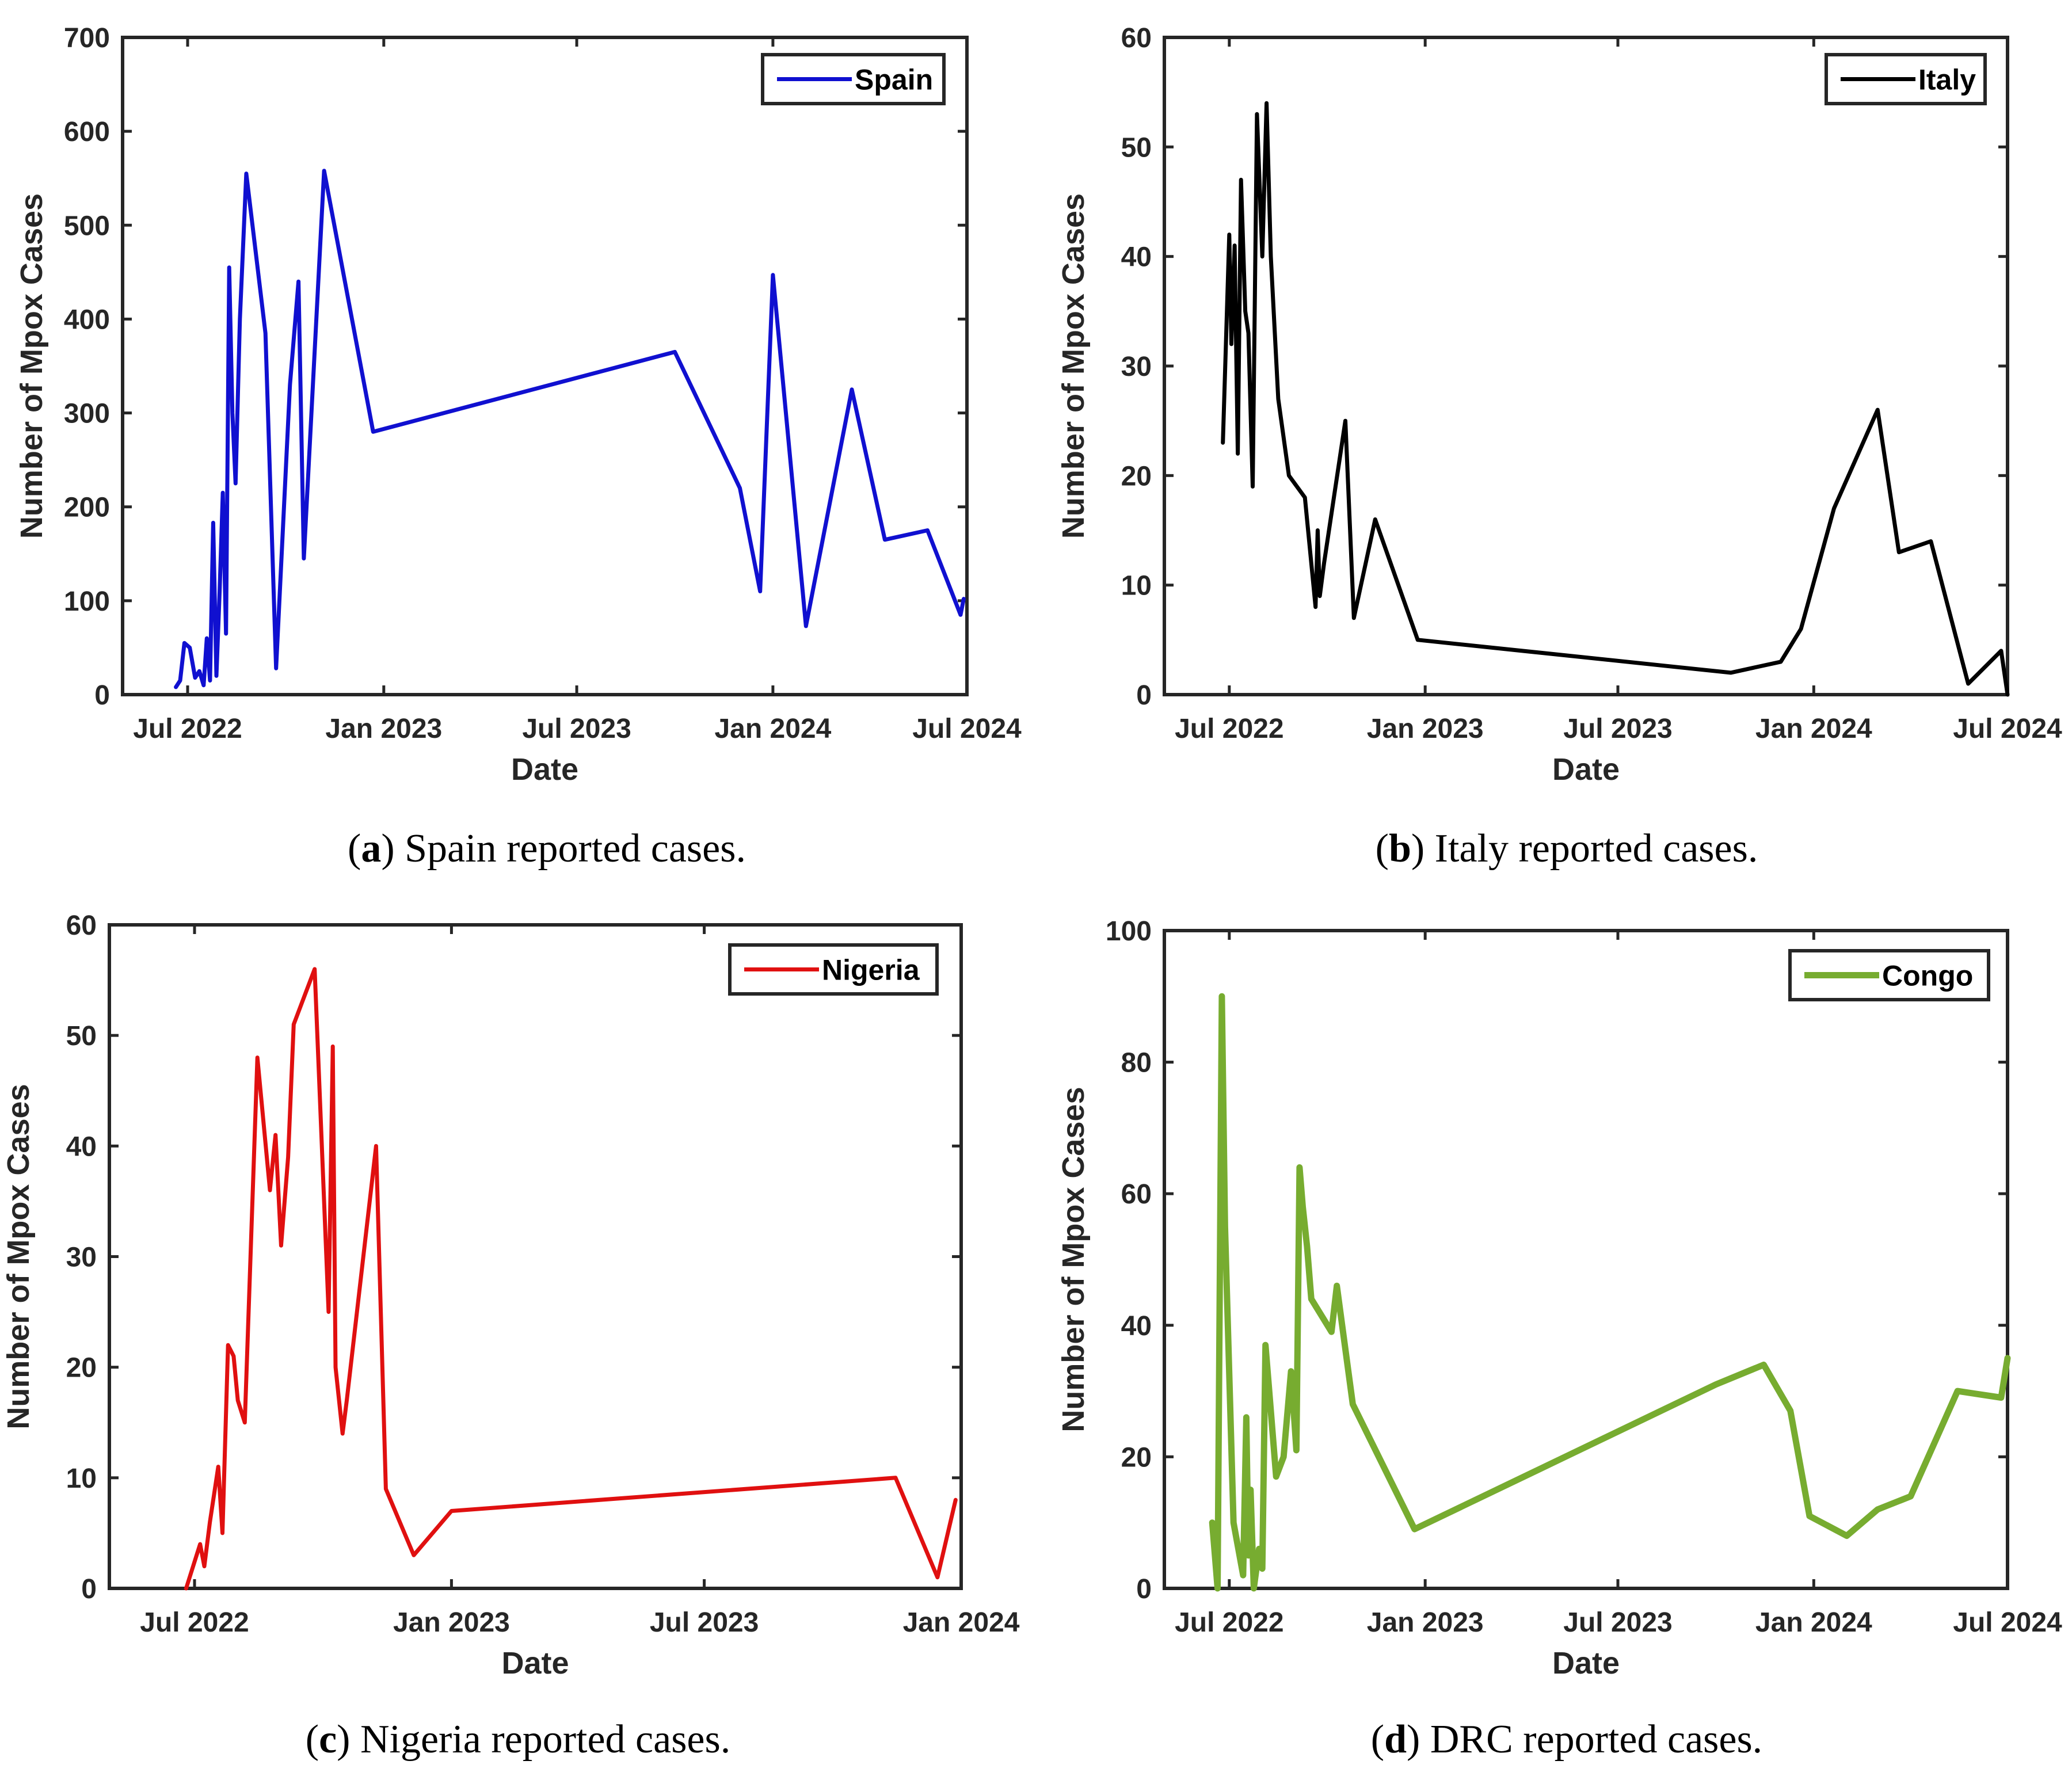  What do you see at coordinates (1400, 848) in the screenshot?
I see `caption-letter: b` at bounding box center [1400, 848].